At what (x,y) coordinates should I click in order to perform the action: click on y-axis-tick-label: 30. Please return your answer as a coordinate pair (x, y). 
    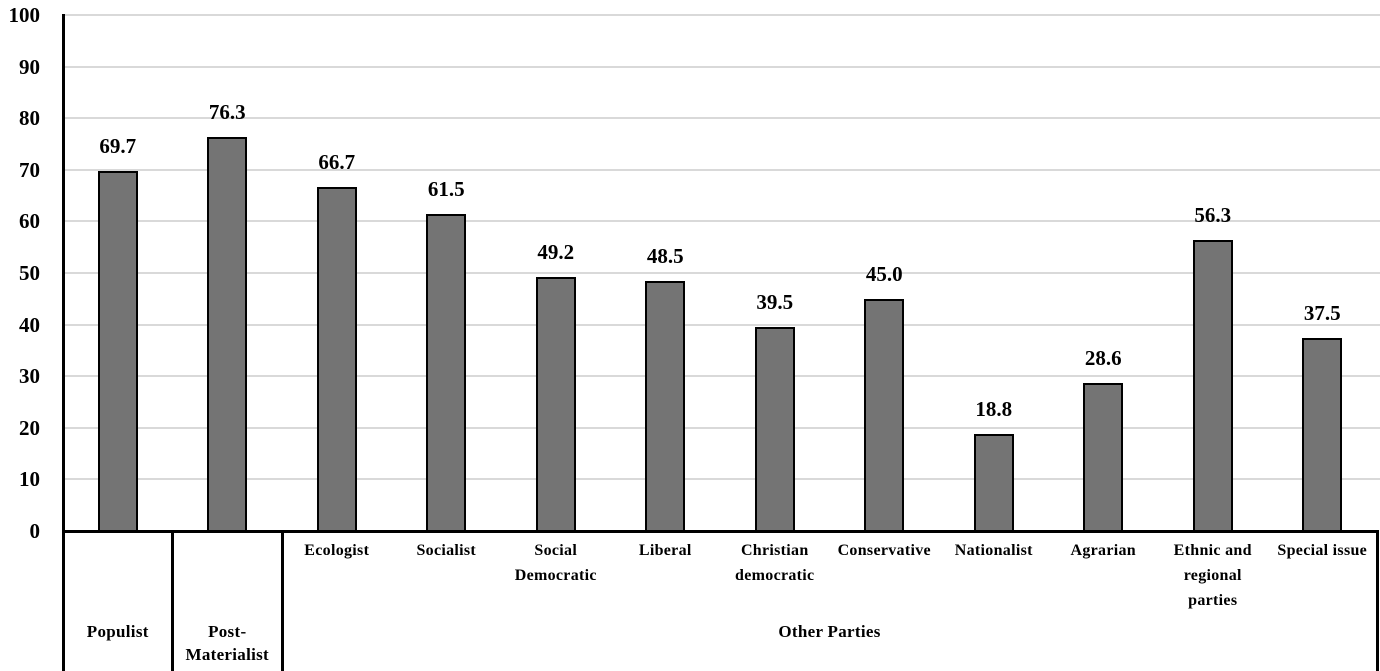
    Looking at the image, I should click on (29, 376).